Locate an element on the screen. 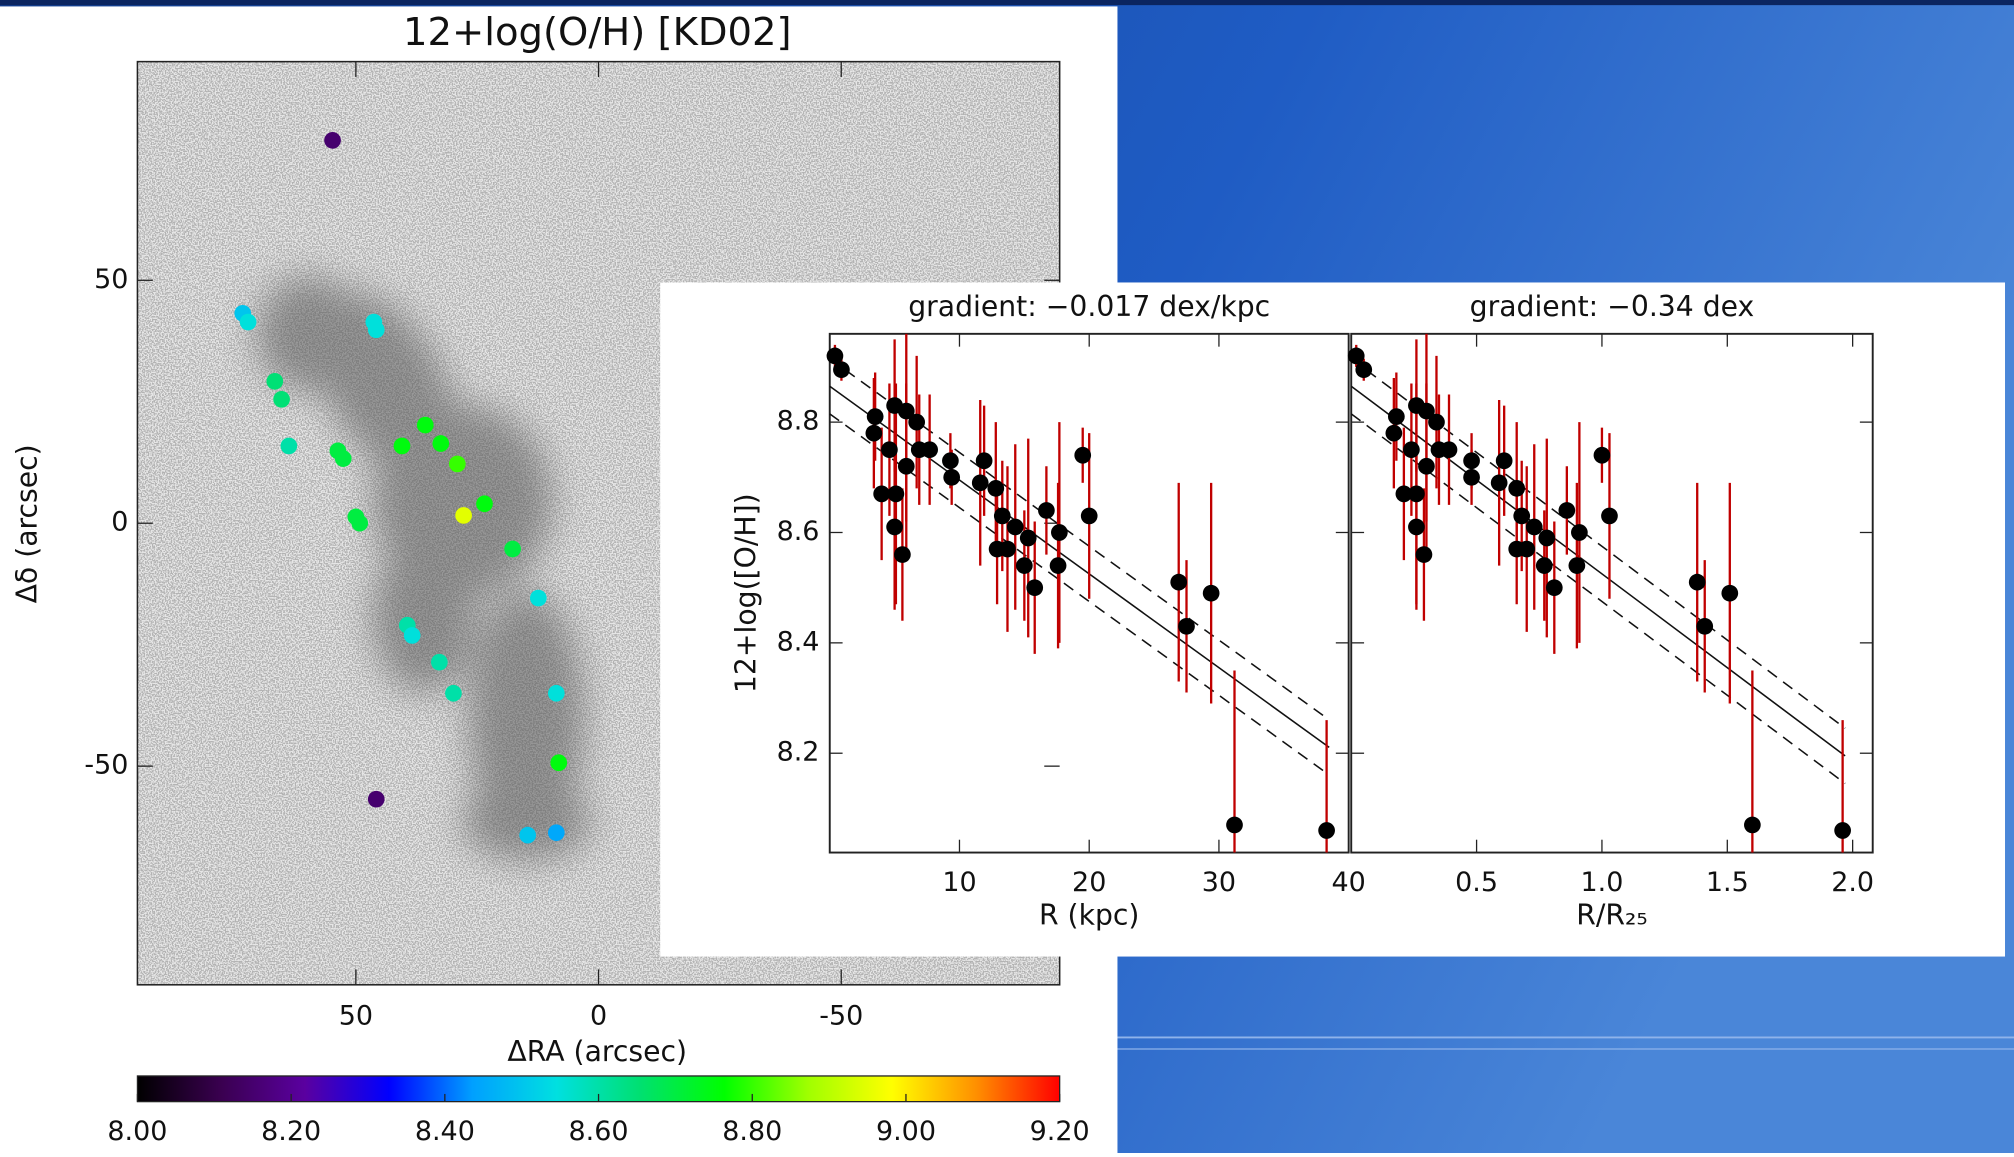 The width and height of the screenshot is (2014, 1157). y-tick-label: 8.2 is located at coordinates (798, 752).